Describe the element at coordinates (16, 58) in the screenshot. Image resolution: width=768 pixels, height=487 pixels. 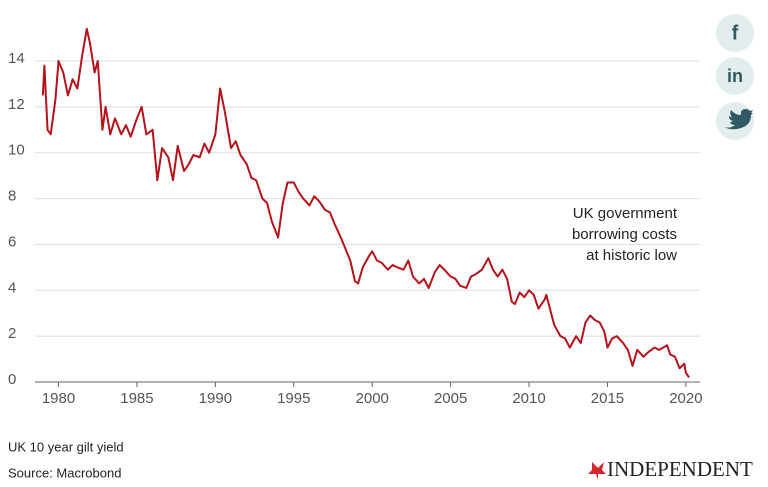
I see `y-tick-label: 14` at that location.